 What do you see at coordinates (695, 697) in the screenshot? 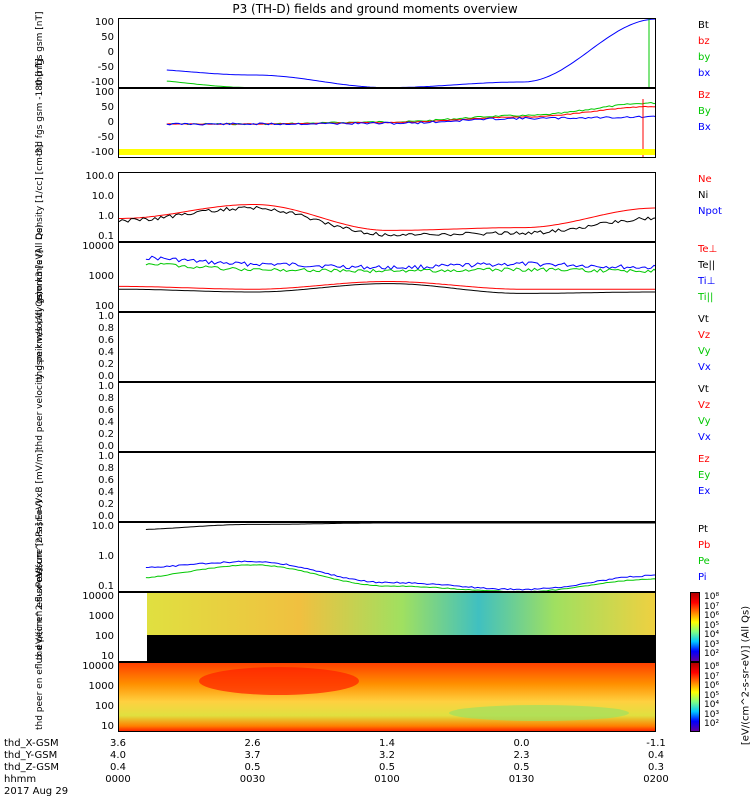
I see `colorbar-electron` at bounding box center [695, 697].